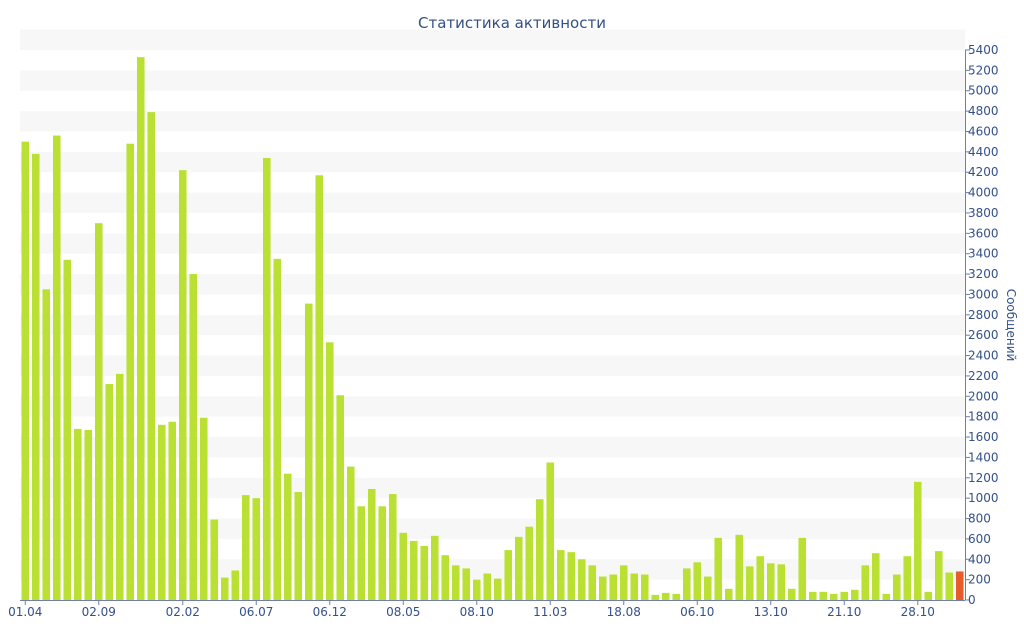 The image size is (1024, 640). I want to click on y-tick-label: 5200, so click(983, 70).